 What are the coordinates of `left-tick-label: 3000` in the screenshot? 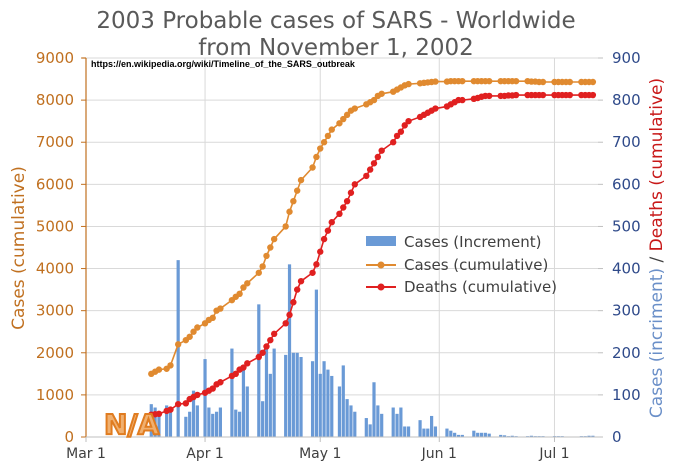 It's located at (55, 311).